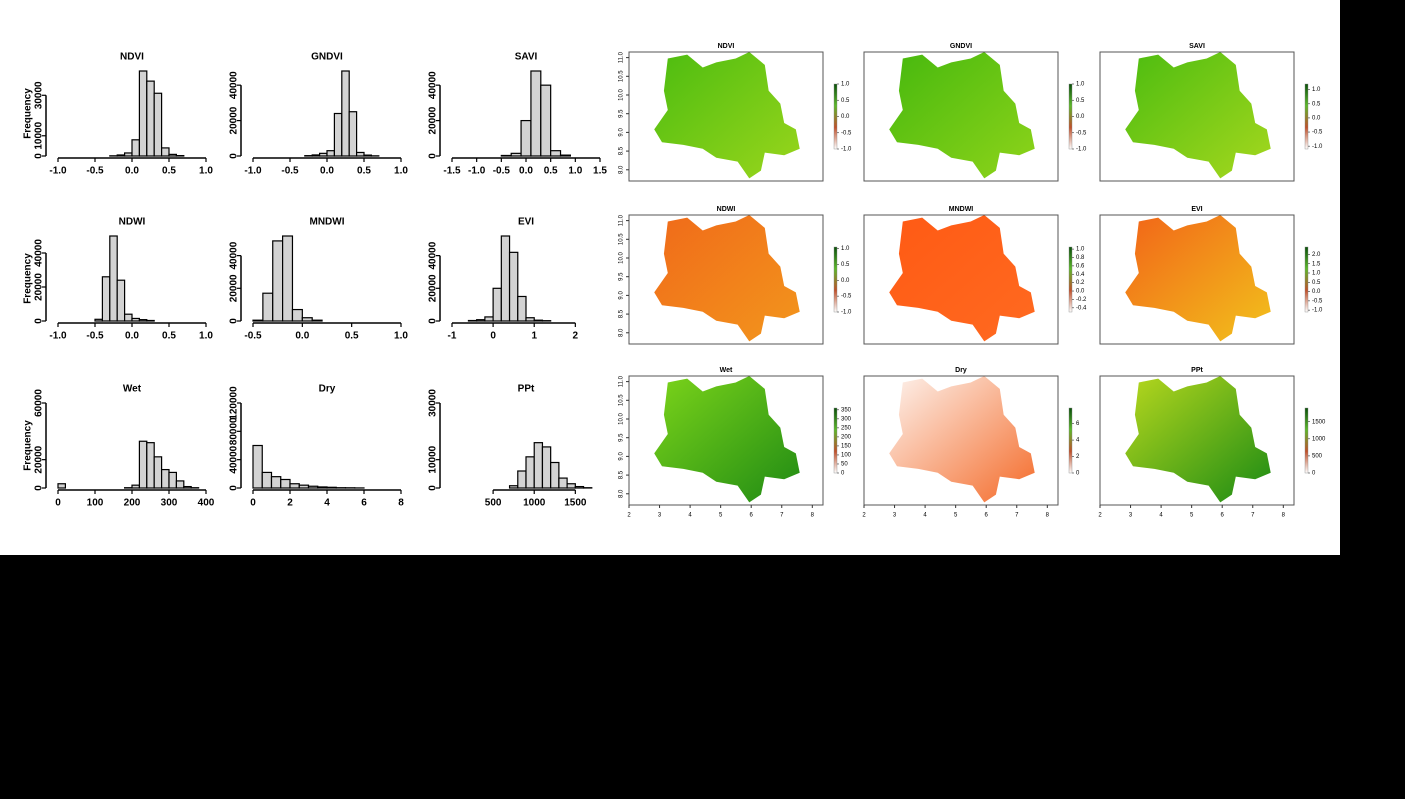 The width and height of the screenshot is (1405, 799). What do you see at coordinates (1197, 46) in the screenshot?
I see `map-title: SAVI` at bounding box center [1197, 46].